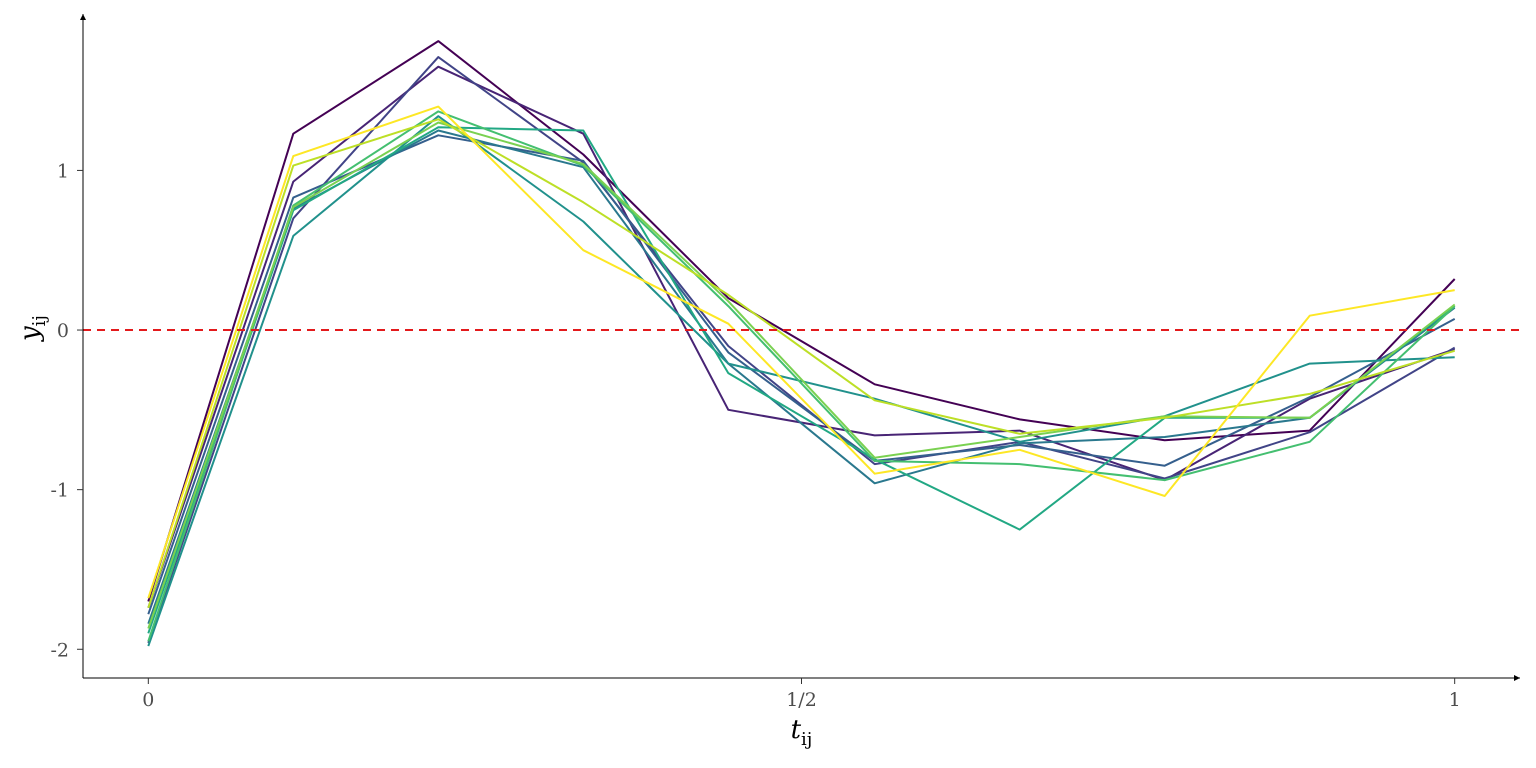  I want to click on y-tick-label-3: 1, so click(63, 171).